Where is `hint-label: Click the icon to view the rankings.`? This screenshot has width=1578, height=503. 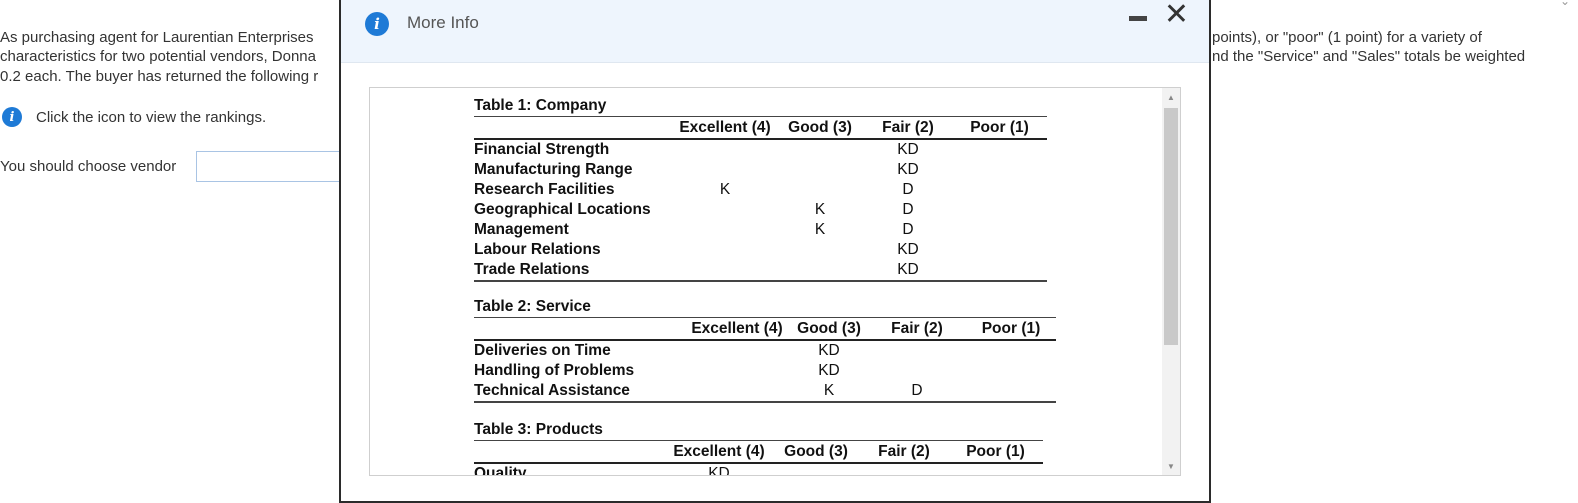 hint-label: Click the icon to view the rankings. is located at coordinates (151, 117).